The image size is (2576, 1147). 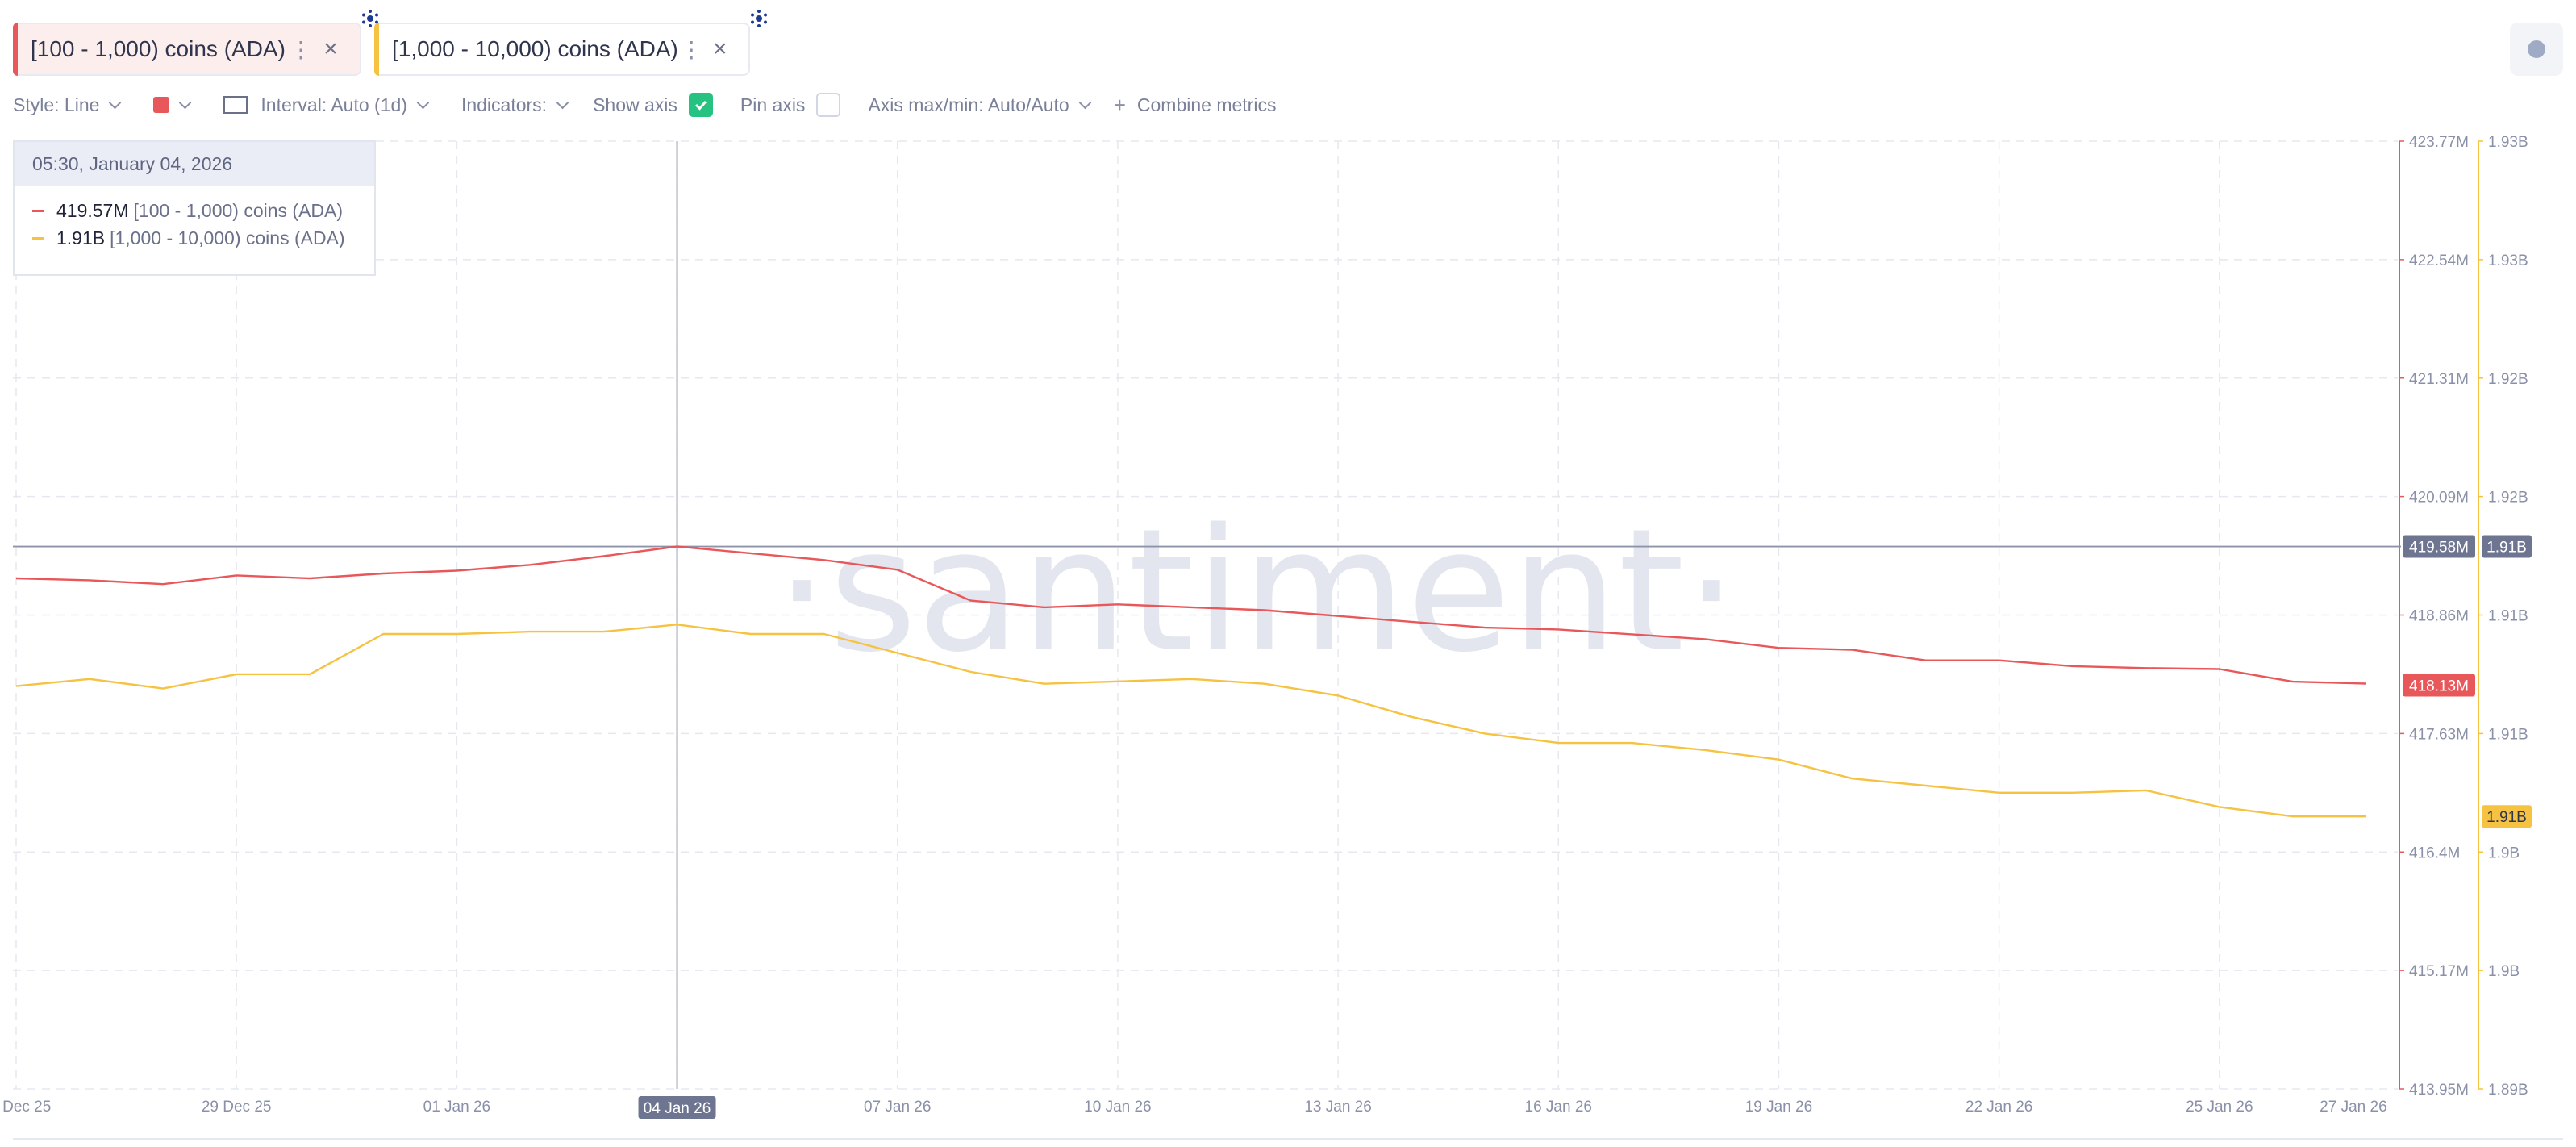 What do you see at coordinates (172, 104) in the screenshot?
I see `color-dropdown` at bounding box center [172, 104].